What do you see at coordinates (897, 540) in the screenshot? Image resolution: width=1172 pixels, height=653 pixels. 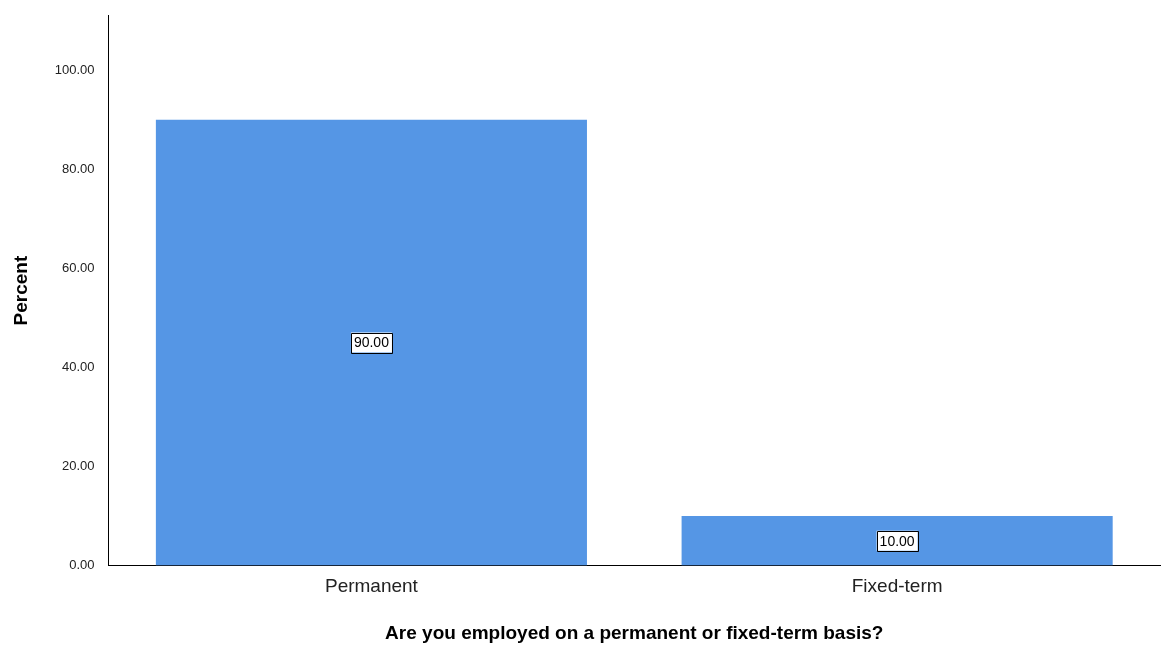 I see `data-label: 10.00` at bounding box center [897, 540].